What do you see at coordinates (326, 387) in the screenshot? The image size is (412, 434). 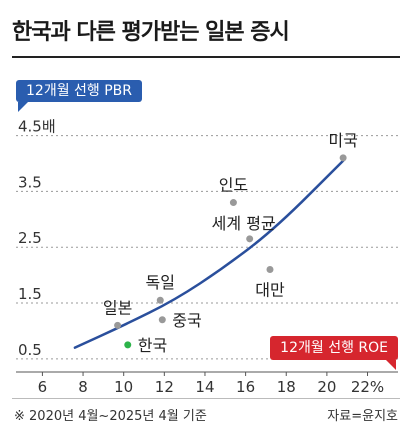 I see `x-tick-label: 20` at bounding box center [326, 387].